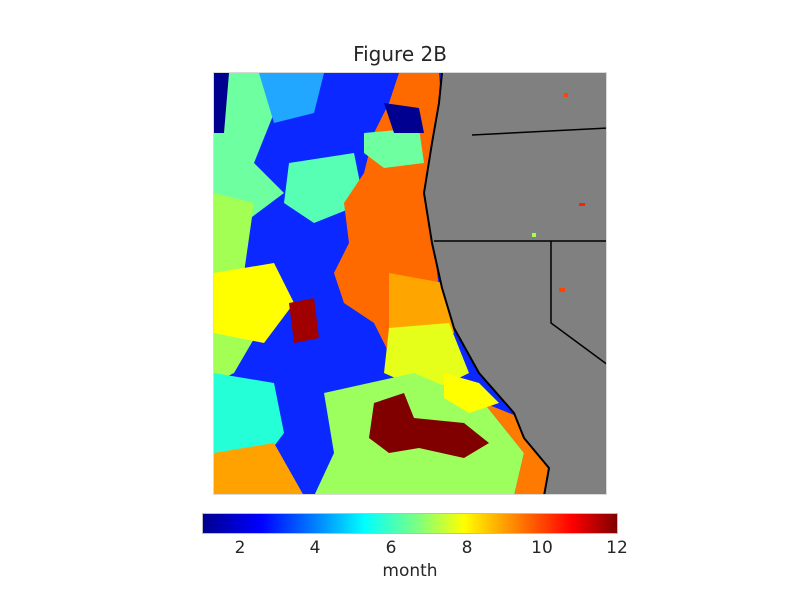 This screenshot has width=800, height=600. Describe the element at coordinates (467, 548) in the screenshot. I see `colorbar-tick-label: 8` at that location.